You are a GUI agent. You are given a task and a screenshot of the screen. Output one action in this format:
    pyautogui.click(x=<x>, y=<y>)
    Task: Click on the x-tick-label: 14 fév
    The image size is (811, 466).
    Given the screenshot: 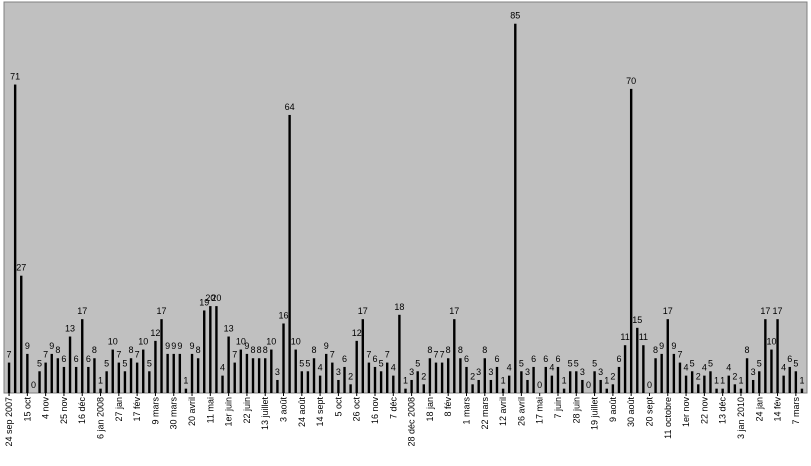 What is the action you would take?
    pyautogui.click(x=778, y=409)
    